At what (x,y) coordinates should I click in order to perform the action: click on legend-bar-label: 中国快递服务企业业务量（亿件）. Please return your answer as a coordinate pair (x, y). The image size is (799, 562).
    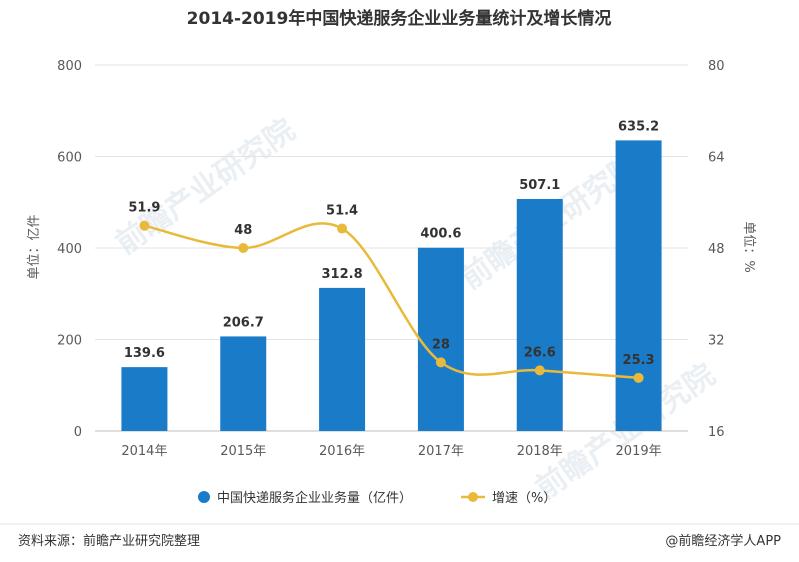
    Looking at the image, I should click on (314, 498).